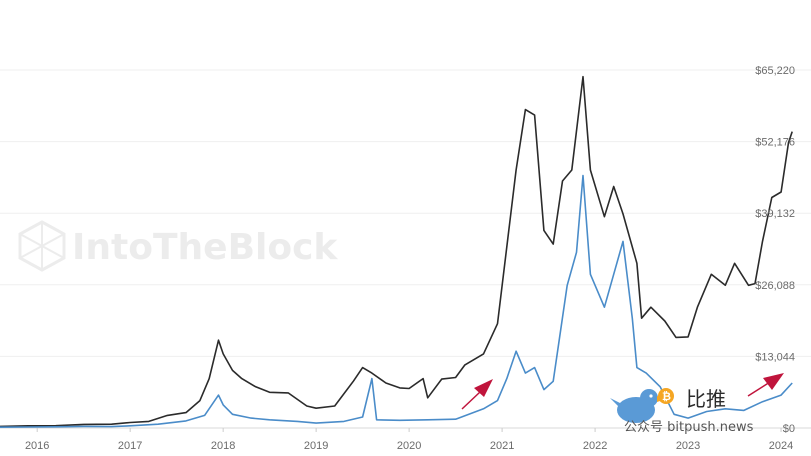  Describe the element at coordinates (409, 446) in the screenshot. I see `x-tick-label: 2020` at that location.